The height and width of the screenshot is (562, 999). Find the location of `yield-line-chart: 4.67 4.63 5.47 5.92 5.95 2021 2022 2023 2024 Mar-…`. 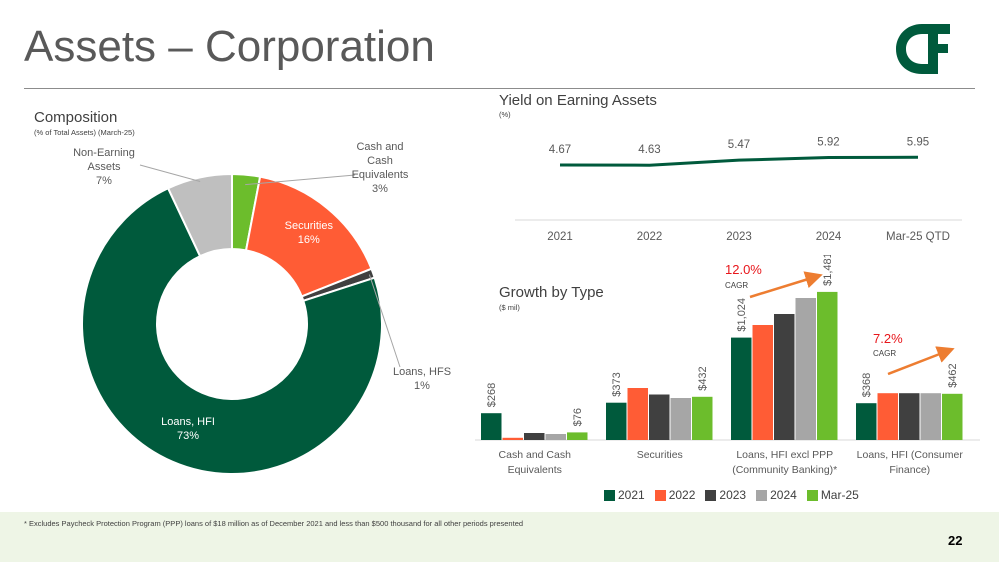

yield-line-chart: 4.67 4.63 5.47 5.92 5.95 2021 2022 2023 2024 Mar-… is located at coordinates (738, 189).